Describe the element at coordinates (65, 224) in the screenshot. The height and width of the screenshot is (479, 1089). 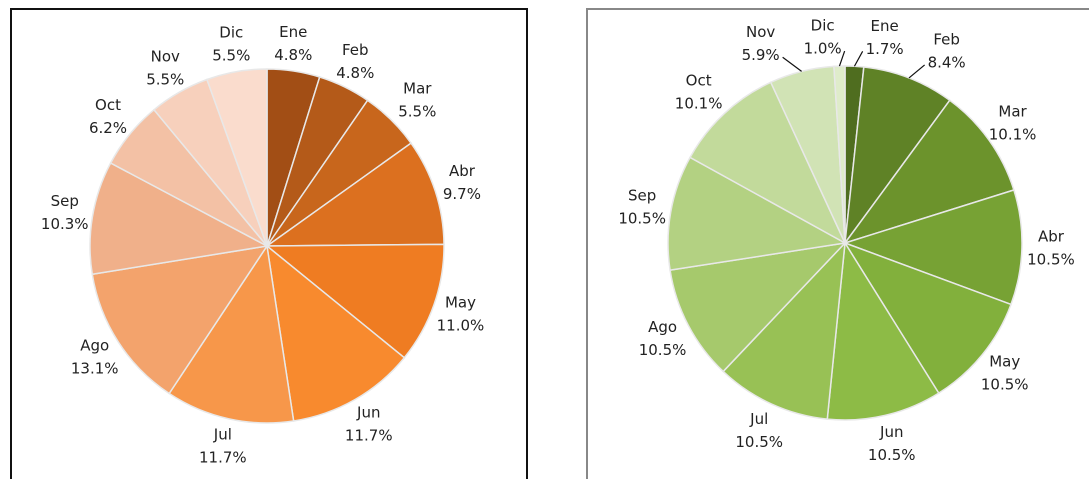
I see `slice-value-label: 10.3%` at that location.